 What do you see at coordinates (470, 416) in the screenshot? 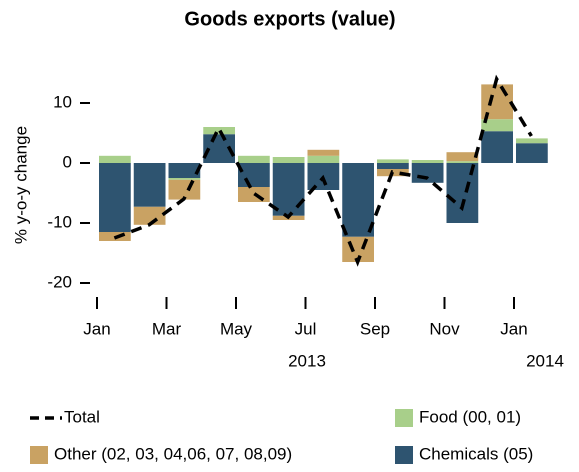
I see `legend-label: Food (00, 01)` at bounding box center [470, 416].